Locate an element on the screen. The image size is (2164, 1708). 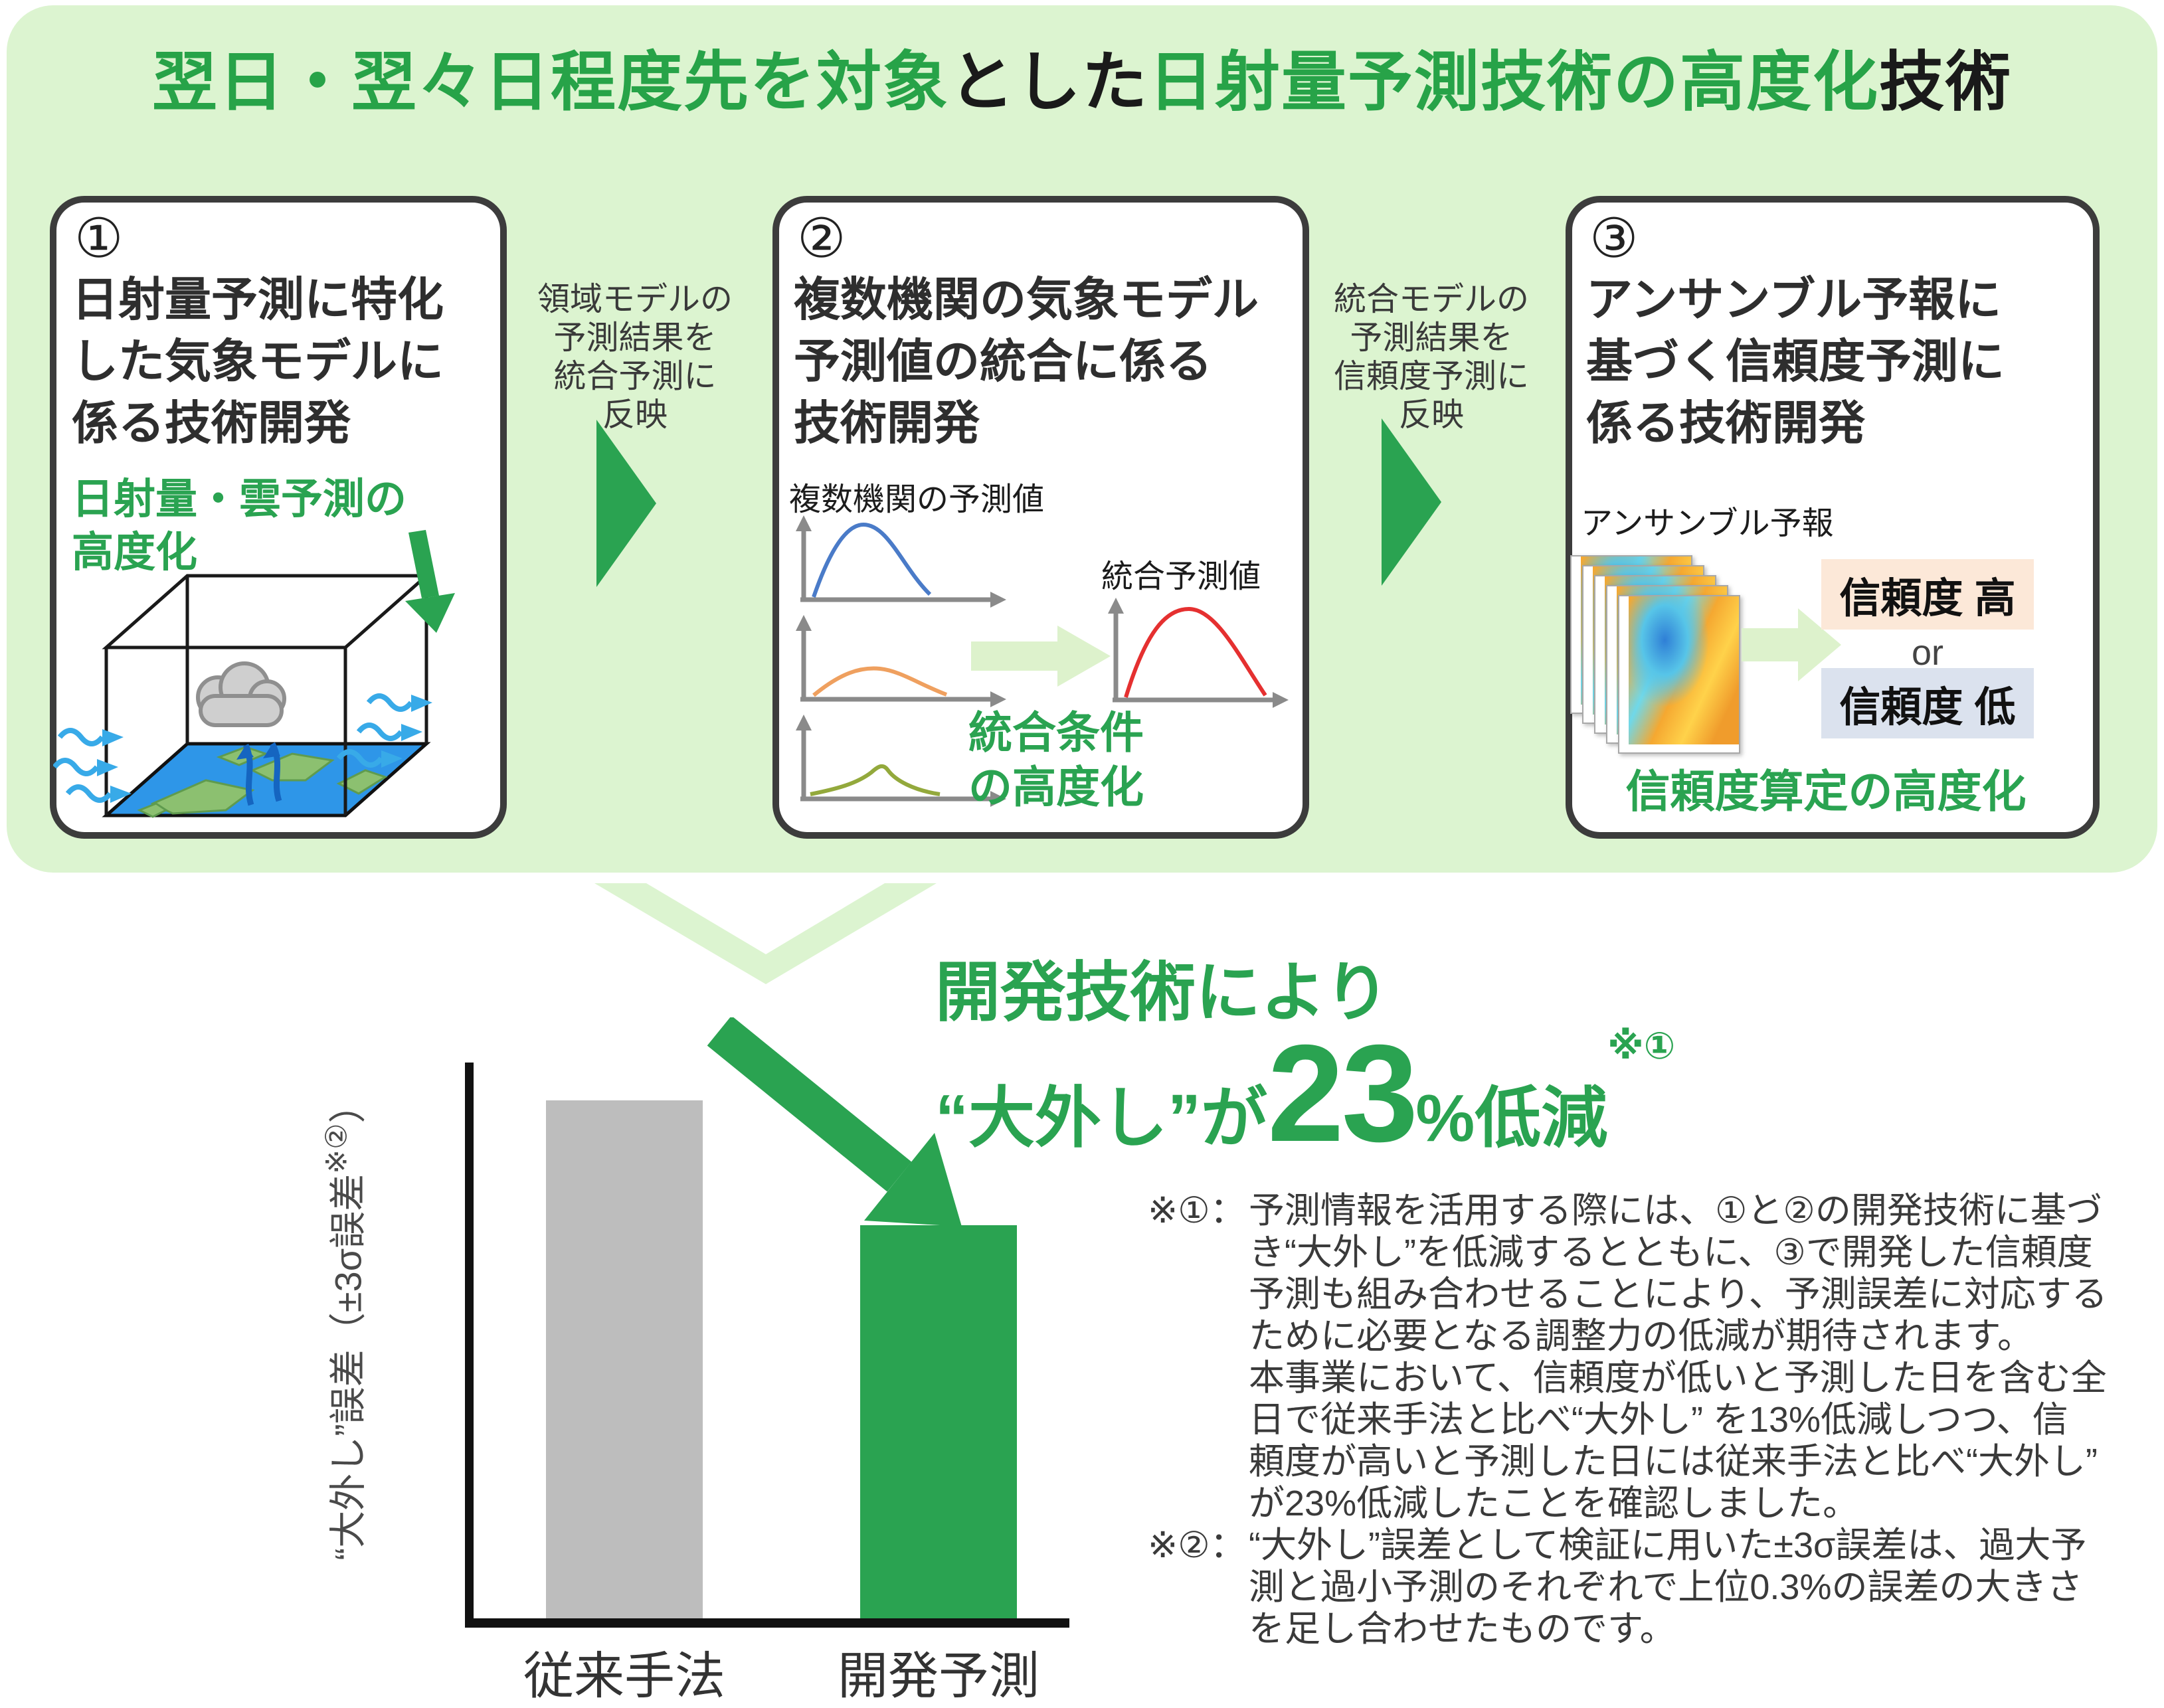
footnote-2-marker: ※②： is located at coordinates (1197, 1545).